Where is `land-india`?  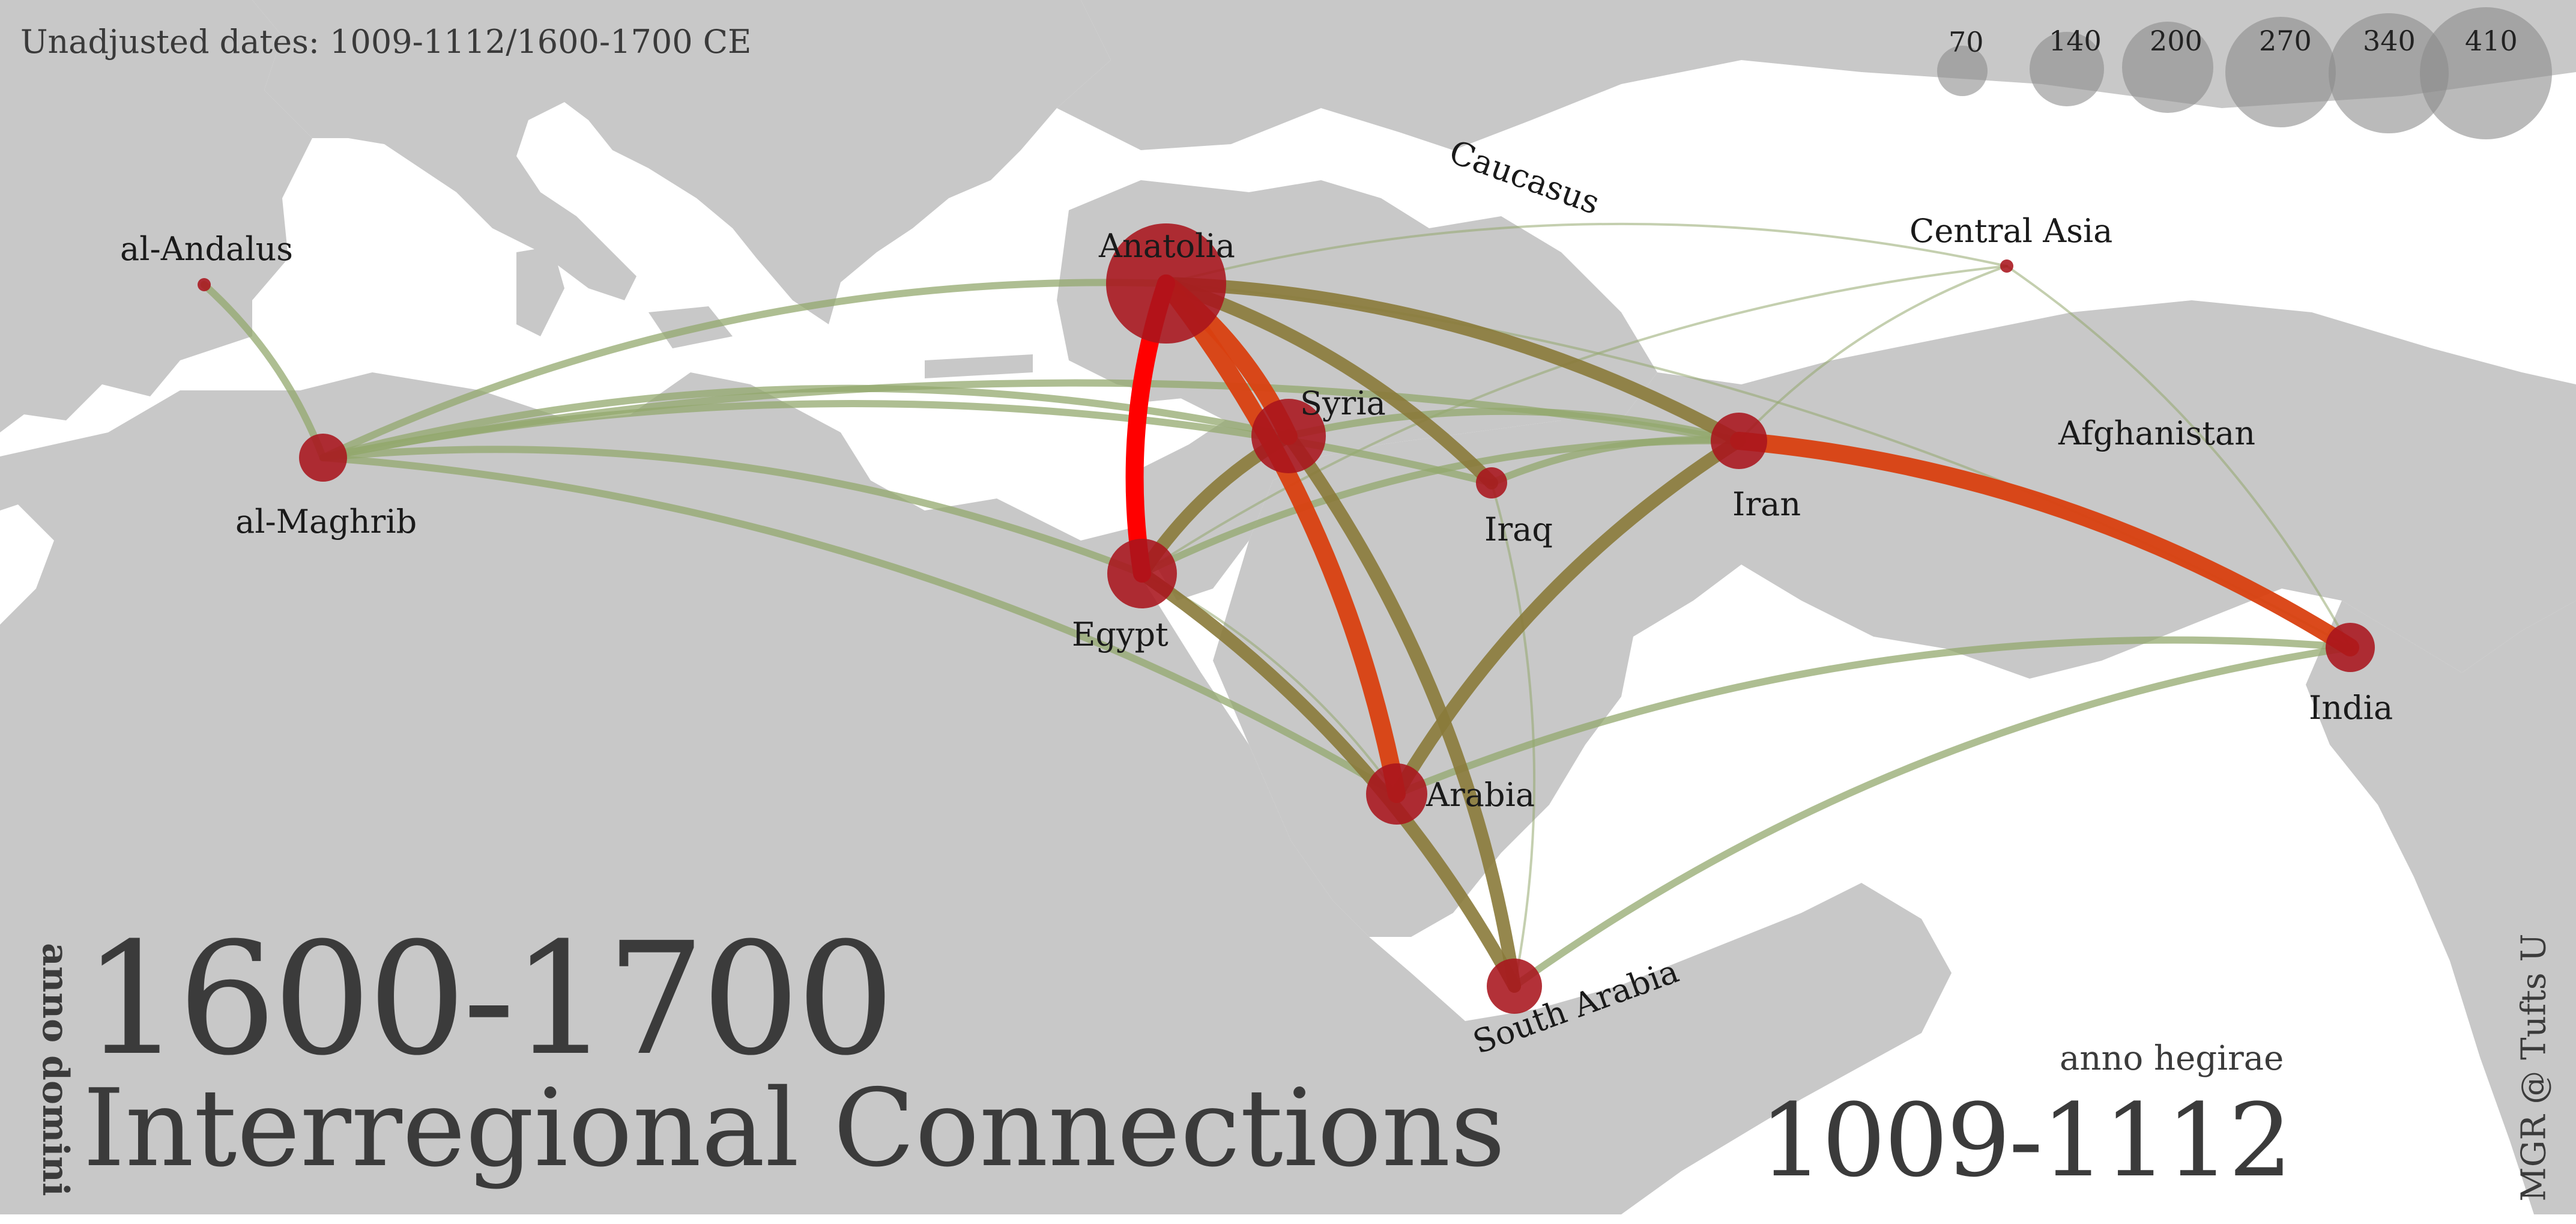
land-india is located at coordinates (2441, 908).